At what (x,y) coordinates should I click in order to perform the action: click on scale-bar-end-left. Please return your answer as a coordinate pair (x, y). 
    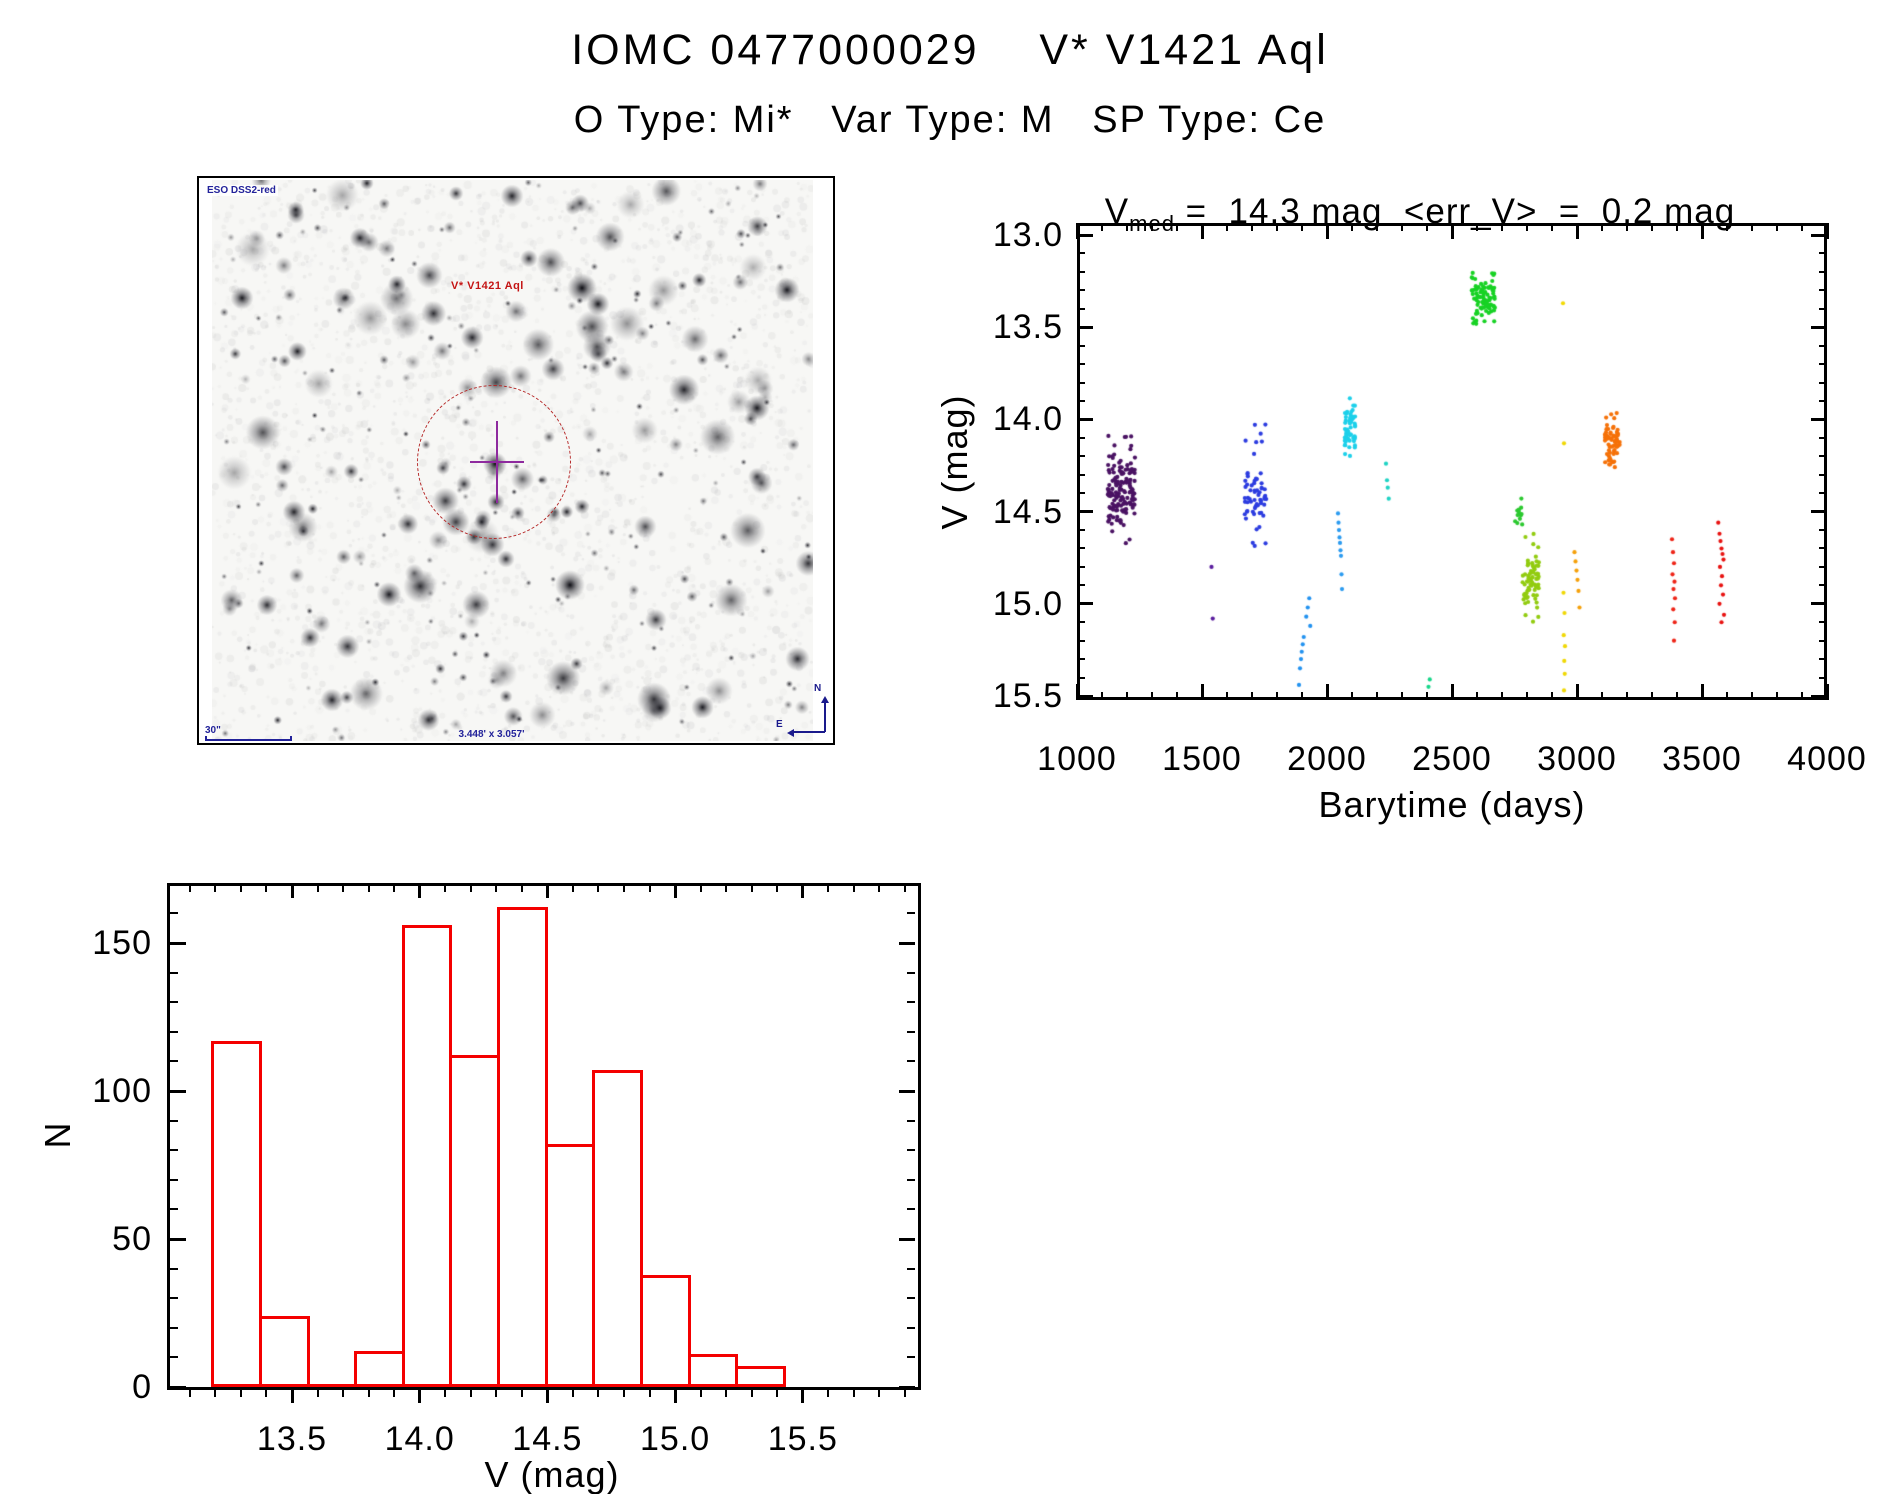
    Looking at the image, I should click on (206, 738).